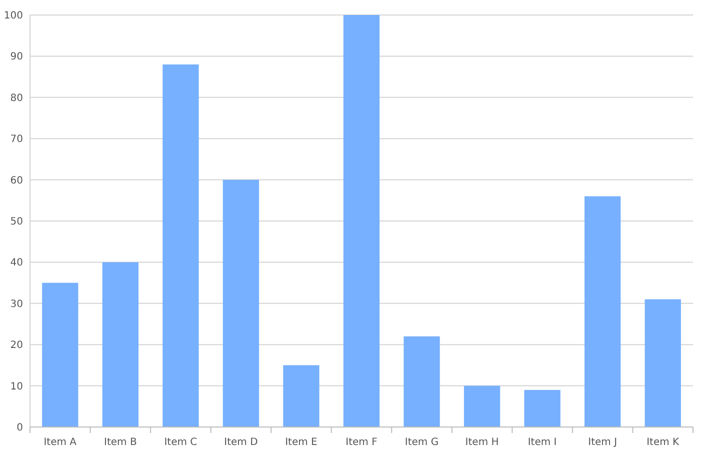 This screenshot has width=703, height=458. Describe the element at coordinates (241, 442) in the screenshot. I see `x-tick-label: Item D` at that location.